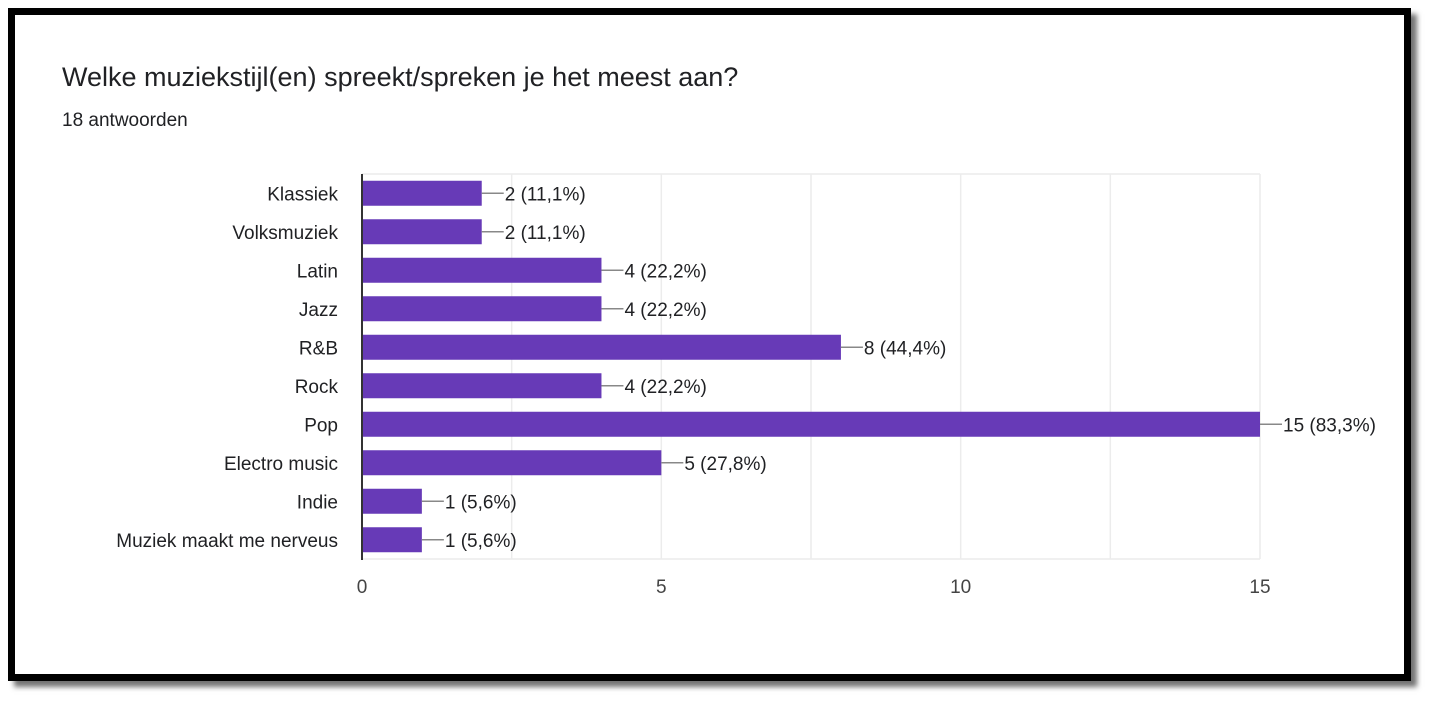 The height and width of the screenshot is (701, 1429). What do you see at coordinates (661, 587) in the screenshot?
I see `x-tick-label: 5` at bounding box center [661, 587].